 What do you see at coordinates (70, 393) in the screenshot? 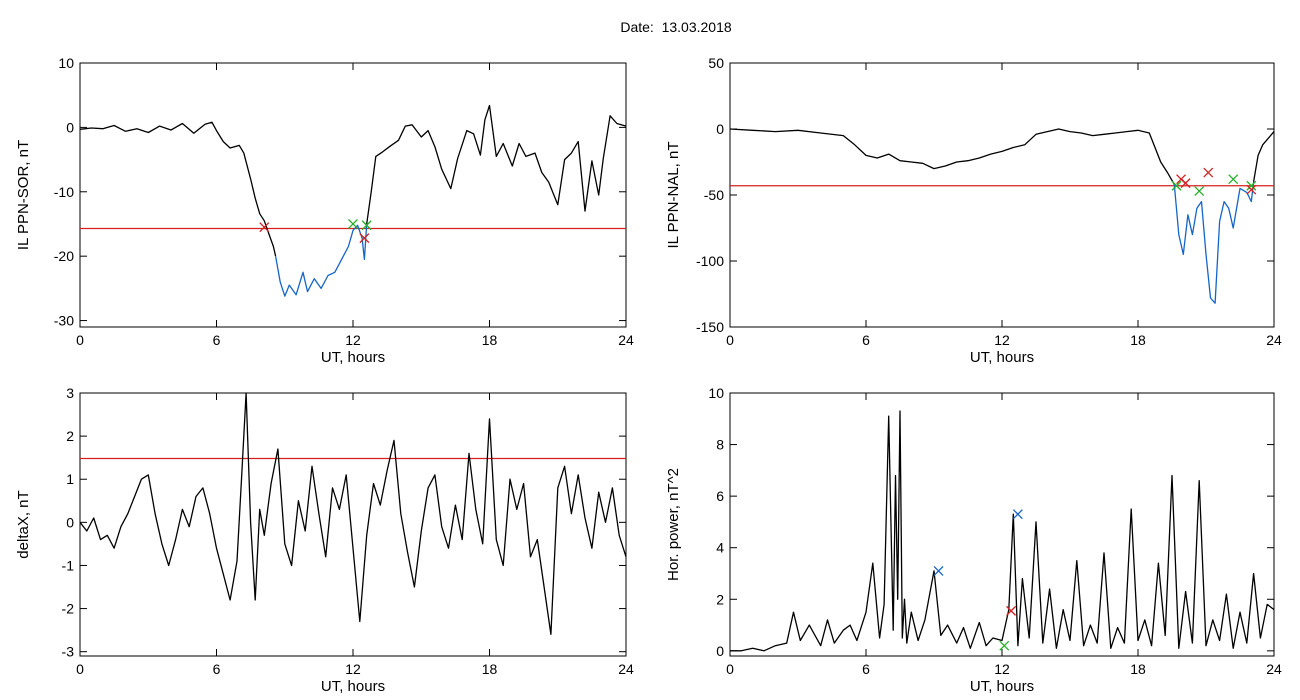
I see `y-tick-label: 3` at bounding box center [70, 393].